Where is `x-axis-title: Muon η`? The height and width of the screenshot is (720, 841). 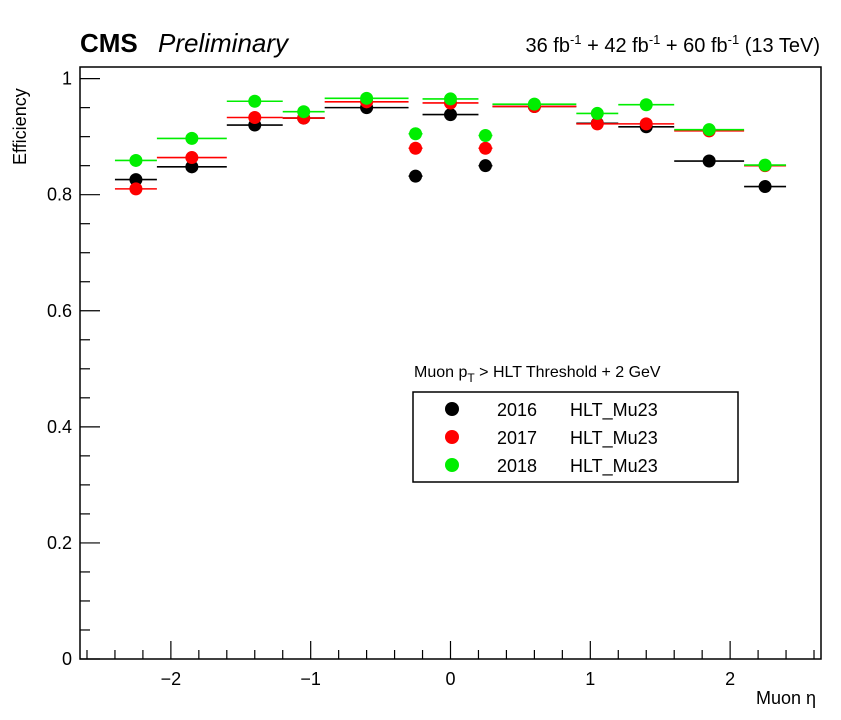 x-axis-title: Muon η is located at coordinates (786, 698).